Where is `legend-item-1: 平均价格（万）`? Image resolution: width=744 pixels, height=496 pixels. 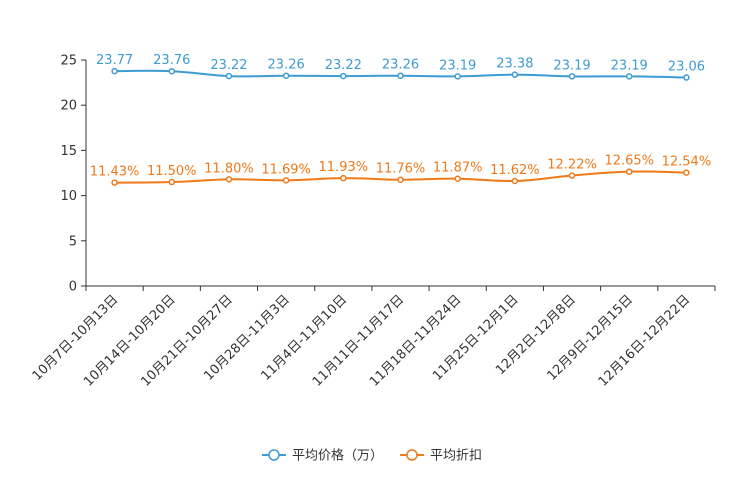 legend-item-1: 平均价格（万） is located at coordinates (322, 456).